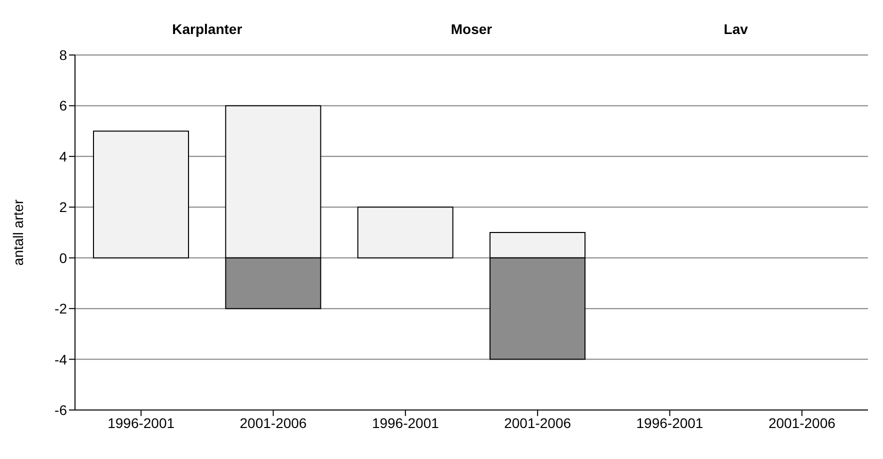 This screenshot has width=883, height=459. I want to click on y-tick-label: -2, so click(61, 308).